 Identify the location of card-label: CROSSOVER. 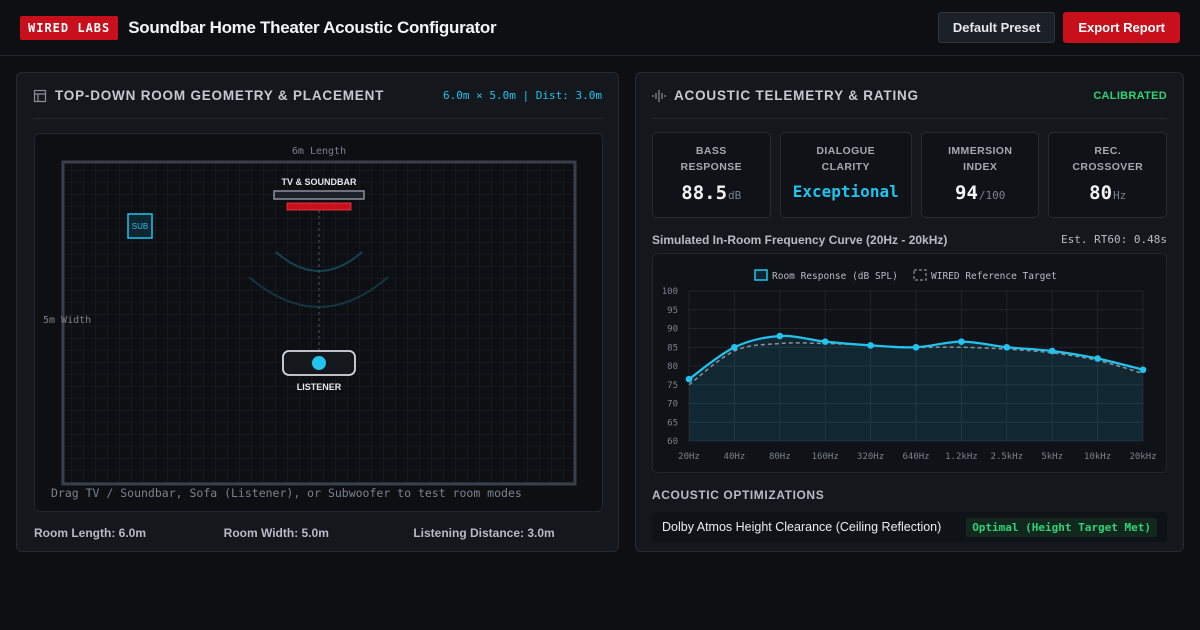
(1108, 167).